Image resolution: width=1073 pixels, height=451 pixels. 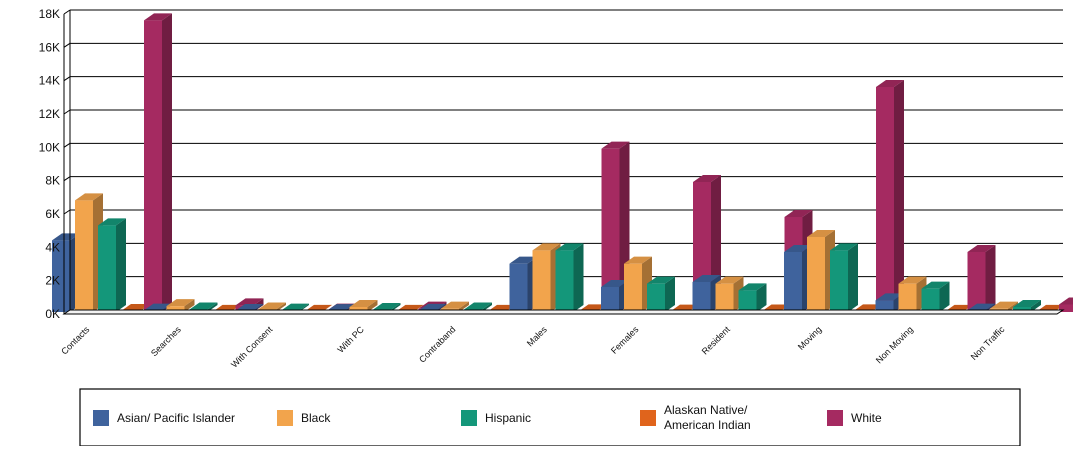 What do you see at coordinates (49, 81) in the screenshot?
I see `y-tick-label: 14K` at bounding box center [49, 81].